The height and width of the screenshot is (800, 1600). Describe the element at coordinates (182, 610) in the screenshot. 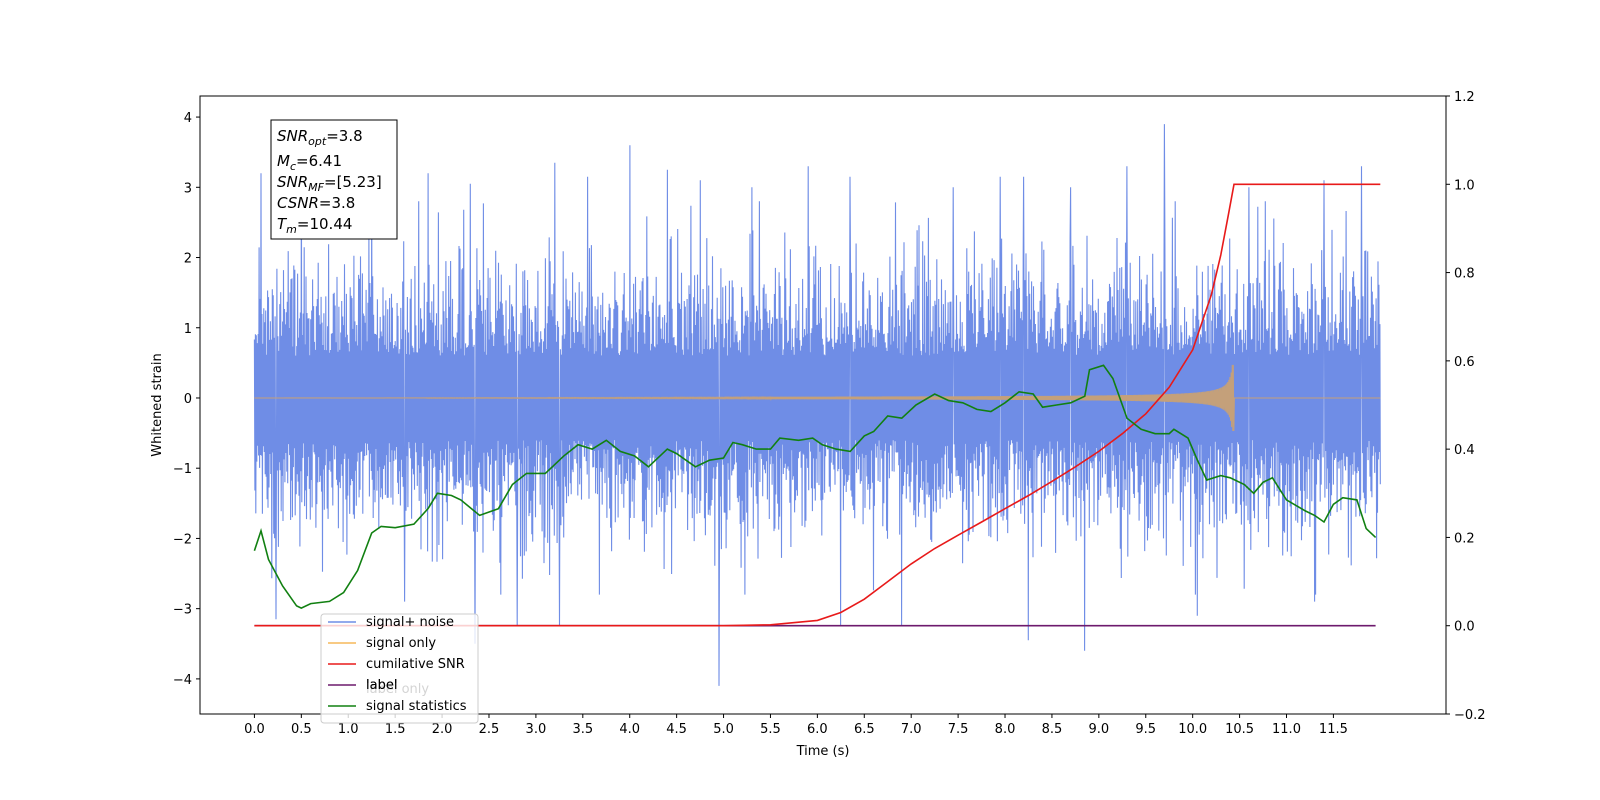

I see `y-tick-label: −3` at that location.